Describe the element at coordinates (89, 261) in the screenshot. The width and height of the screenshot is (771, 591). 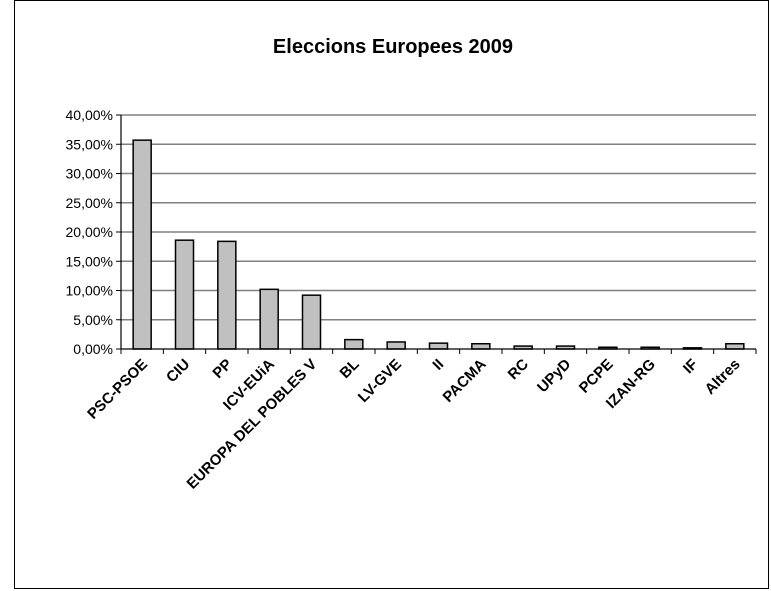
I see `y-tick-label: 15,00%` at that location.